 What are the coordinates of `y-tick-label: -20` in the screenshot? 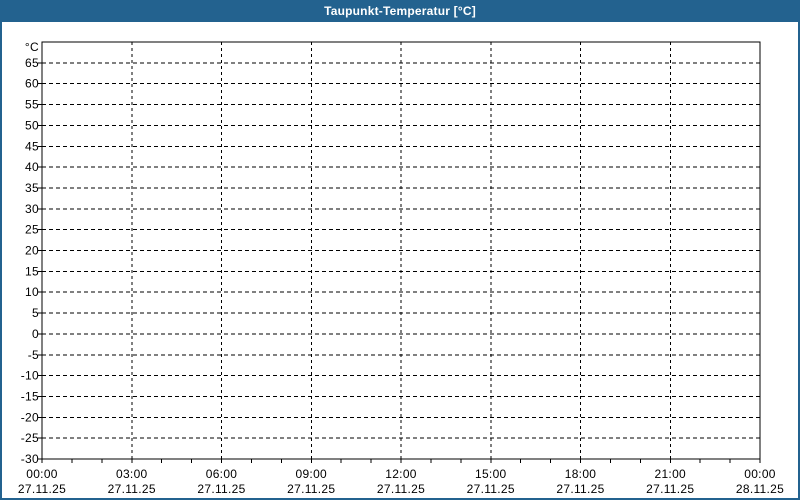 It's located at (30, 417).